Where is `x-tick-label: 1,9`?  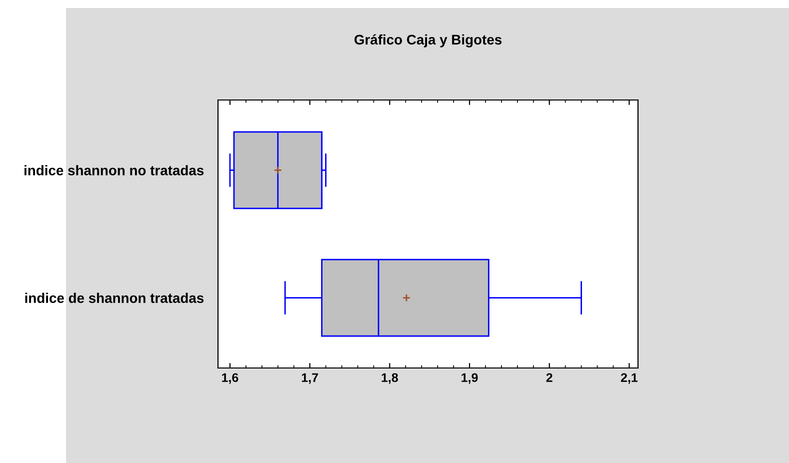 x-tick-label: 1,9 is located at coordinates (470, 378).